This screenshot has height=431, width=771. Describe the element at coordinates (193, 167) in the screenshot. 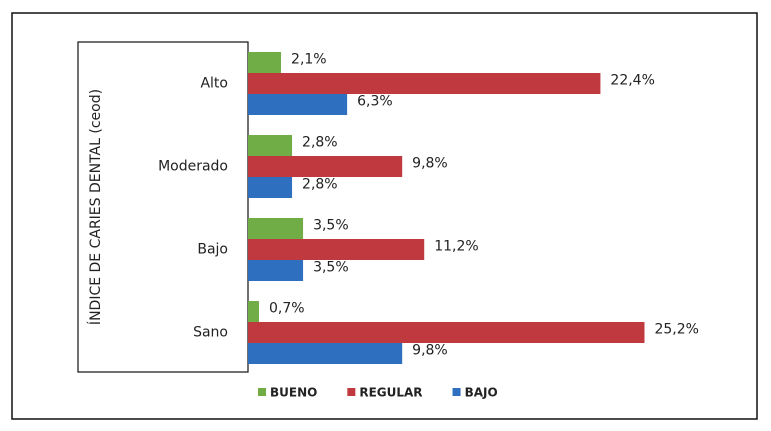

I see `y-tick-label: Moderado` at that location.